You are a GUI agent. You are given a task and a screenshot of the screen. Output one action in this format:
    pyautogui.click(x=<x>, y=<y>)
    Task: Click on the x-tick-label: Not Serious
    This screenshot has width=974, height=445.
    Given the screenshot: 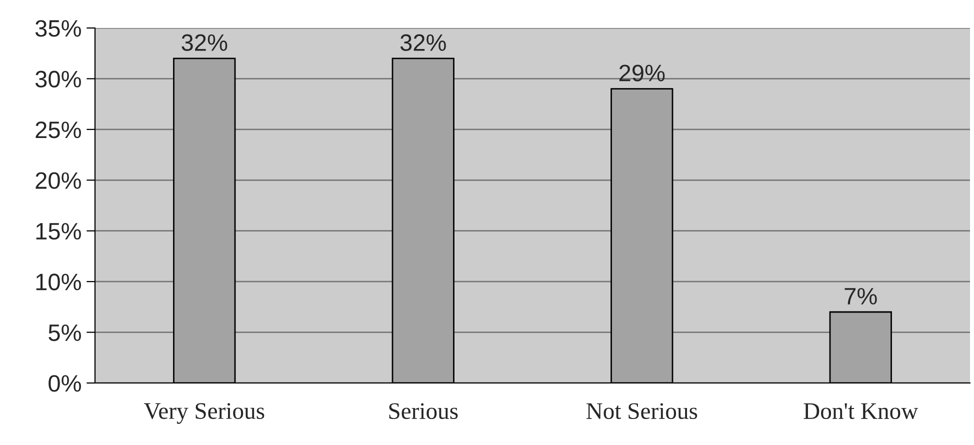 What is the action you would take?
    pyautogui.click(x=642, y=411)
    